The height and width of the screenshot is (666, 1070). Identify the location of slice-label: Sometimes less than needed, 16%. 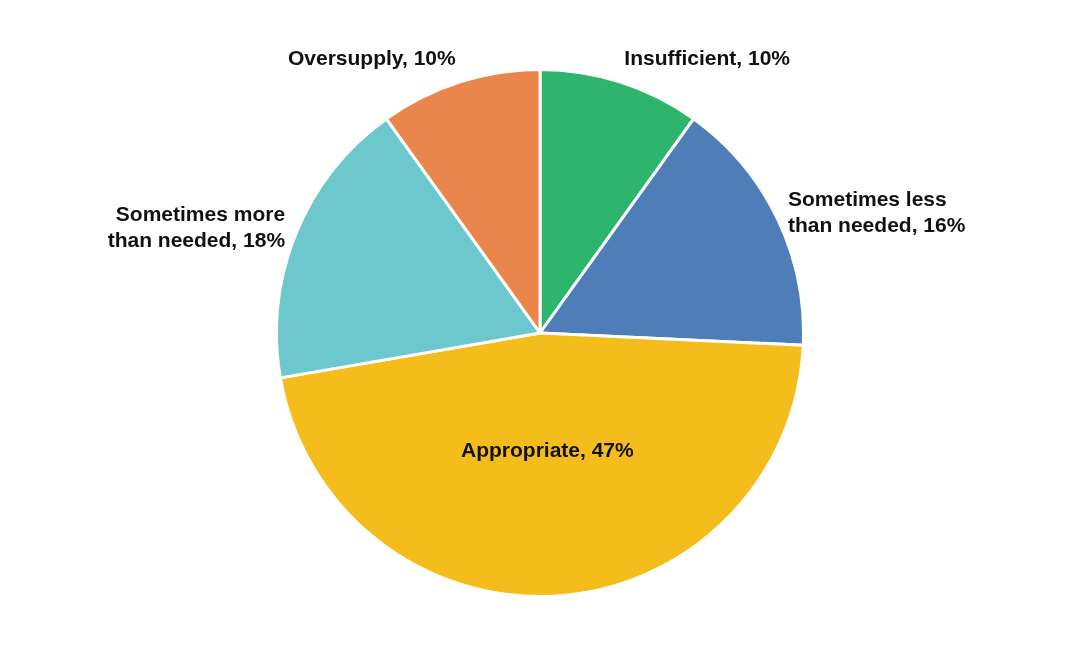
(876, 211).